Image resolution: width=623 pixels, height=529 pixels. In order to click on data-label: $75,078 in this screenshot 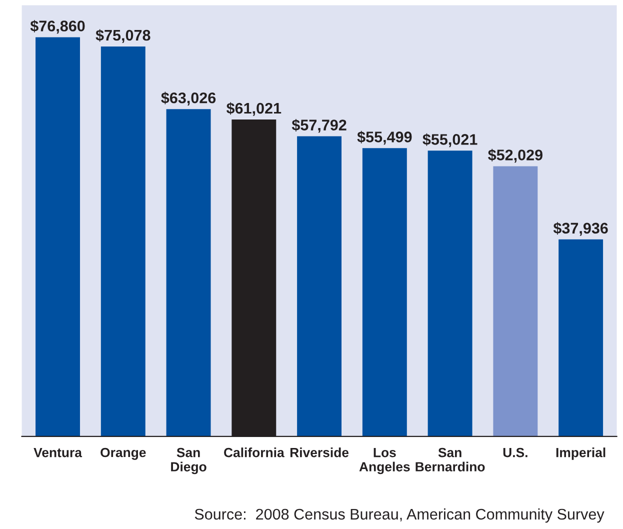, I will do `click(123, 36)`.